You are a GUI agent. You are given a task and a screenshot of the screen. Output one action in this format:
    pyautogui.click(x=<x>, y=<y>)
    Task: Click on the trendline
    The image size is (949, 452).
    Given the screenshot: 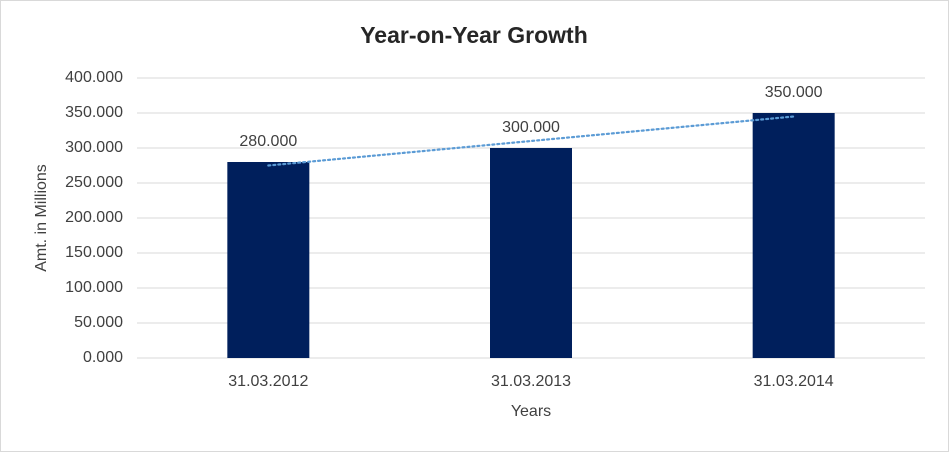 What is the action you would take?
    pyautogui.click(x=531, y=141)
    